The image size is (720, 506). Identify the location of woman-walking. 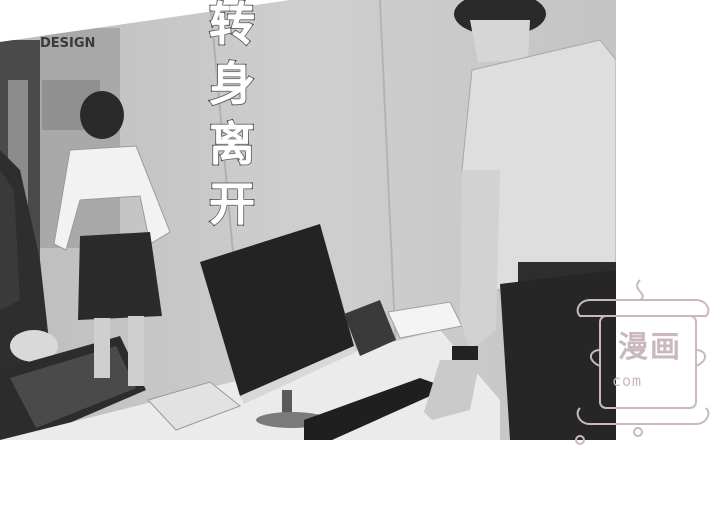
(112, 238).